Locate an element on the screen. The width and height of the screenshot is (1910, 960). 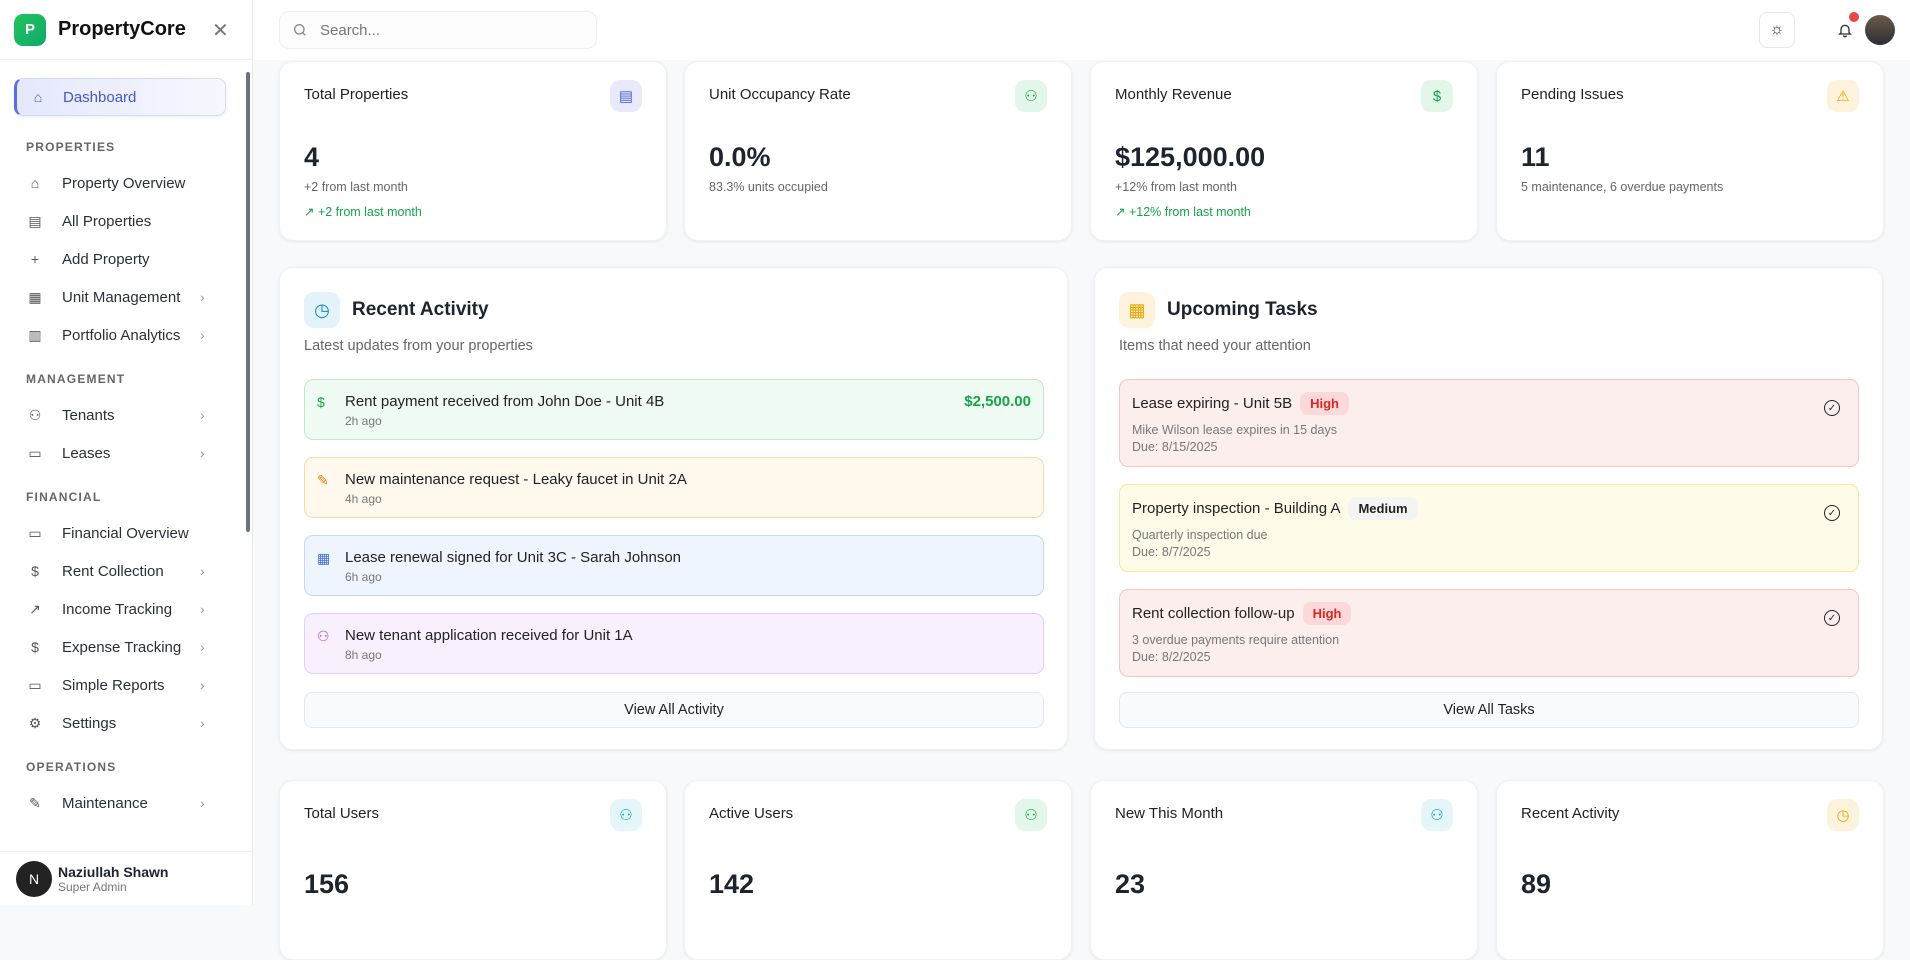
app-name: PropertyCore is located at coordinates (122, 29).